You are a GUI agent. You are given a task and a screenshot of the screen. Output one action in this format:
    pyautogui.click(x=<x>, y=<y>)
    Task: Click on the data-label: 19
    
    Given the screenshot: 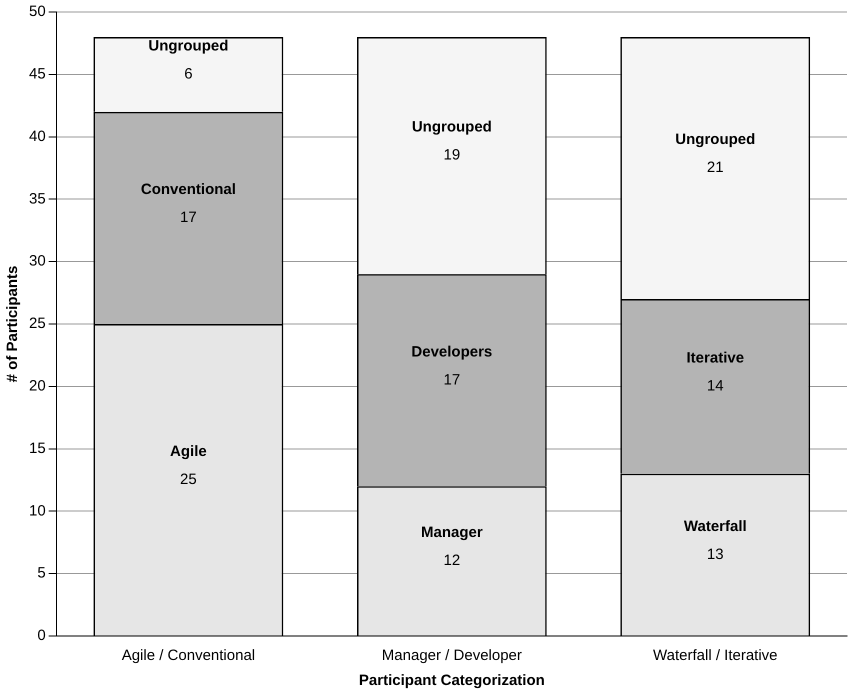 What is the action you would take?
    pyautogui.click(x=452, y=155)
    